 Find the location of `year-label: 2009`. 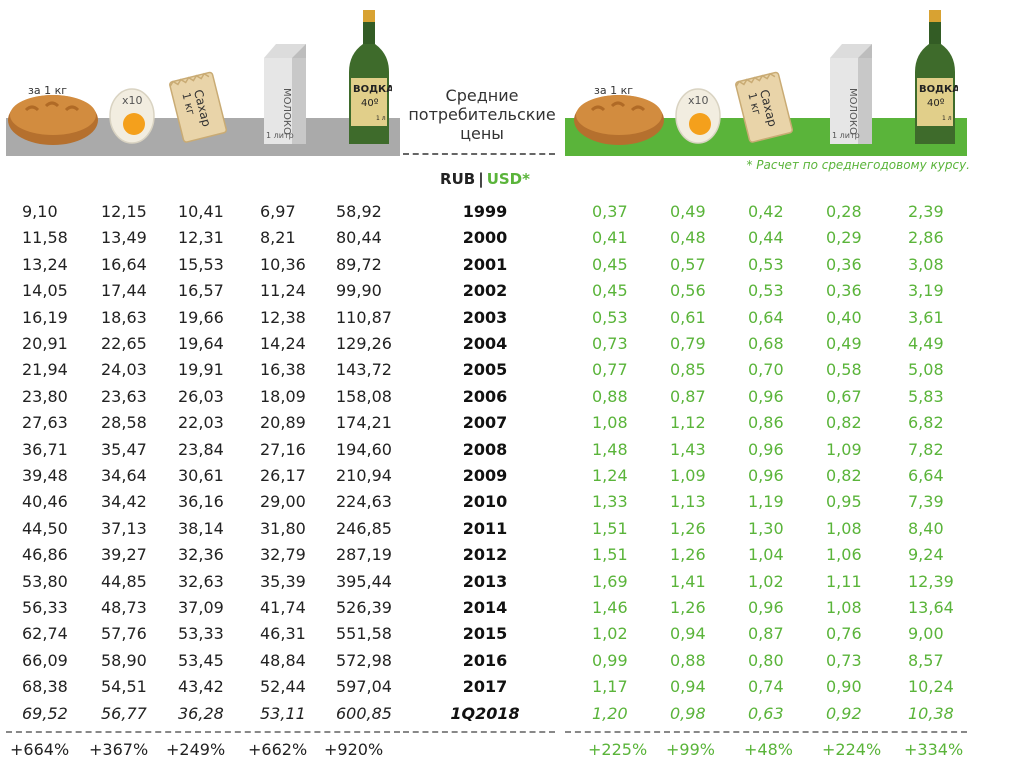

year-label: 2009 is located at coordinates (485, 475).